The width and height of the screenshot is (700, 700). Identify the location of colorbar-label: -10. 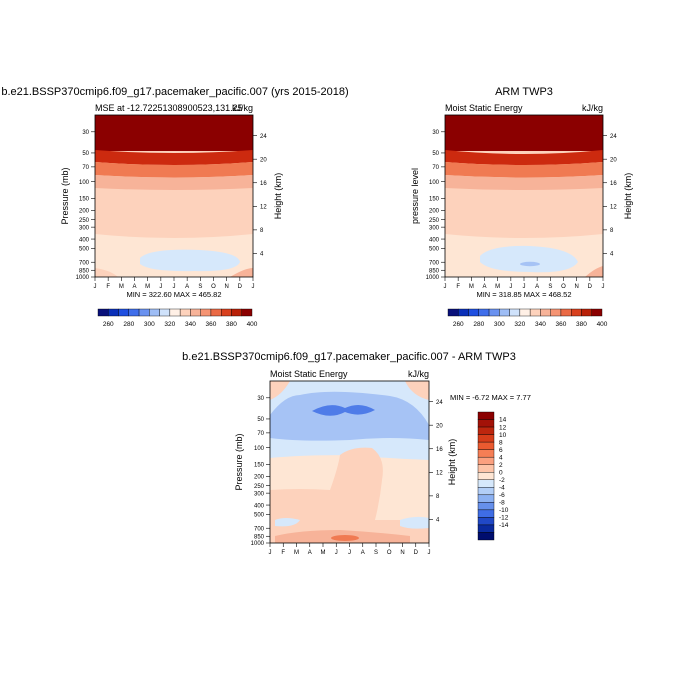
(504, 510).